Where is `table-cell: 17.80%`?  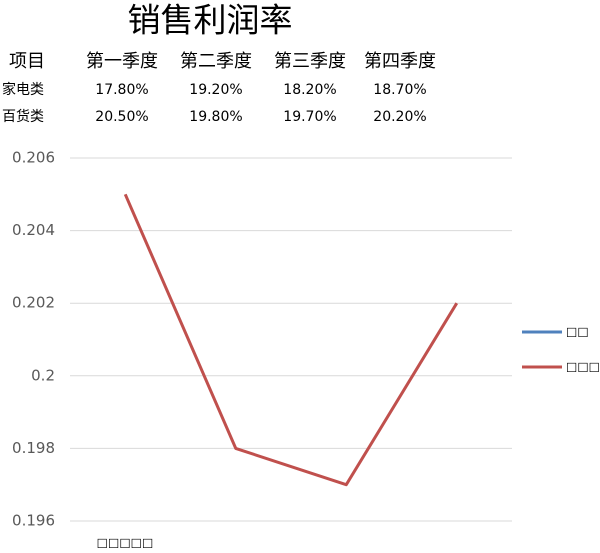 table-cell: 17.80% is located at coordinates (121, 90).